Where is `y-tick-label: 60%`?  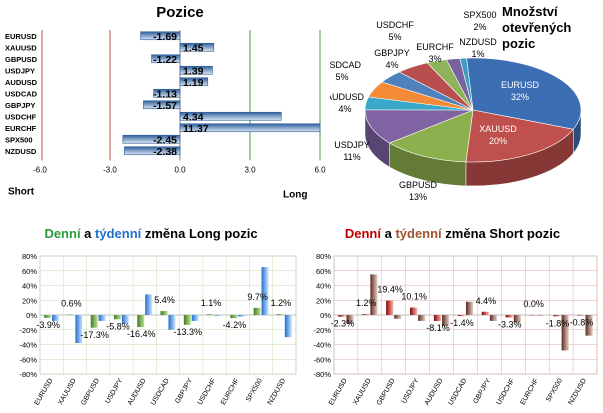 y-tick-label: 60% is located at coordinates (29, 271).